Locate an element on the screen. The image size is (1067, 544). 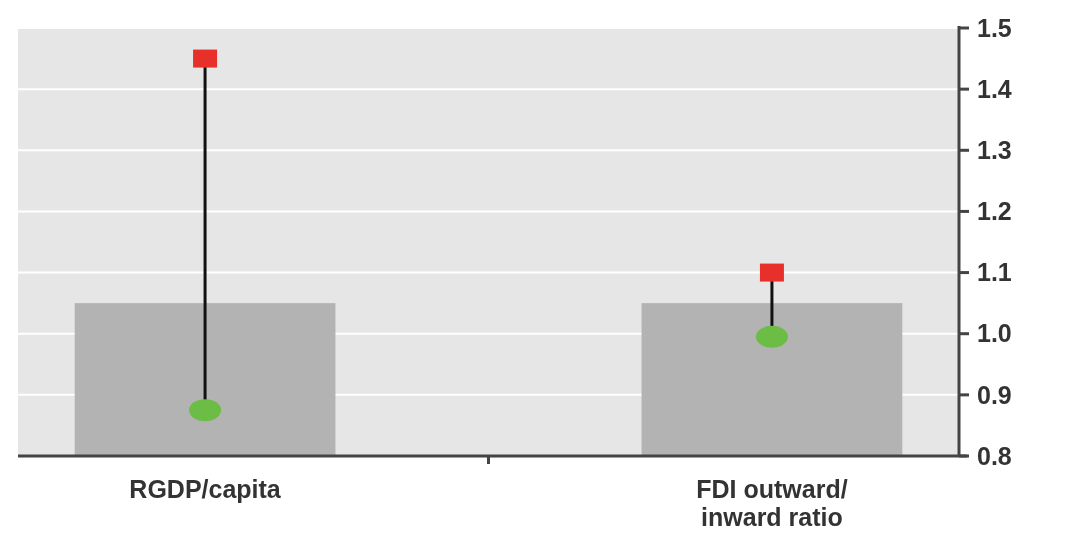
x-tick-label: FDI outward/ inward ratio is located at coordinates (772, 503).